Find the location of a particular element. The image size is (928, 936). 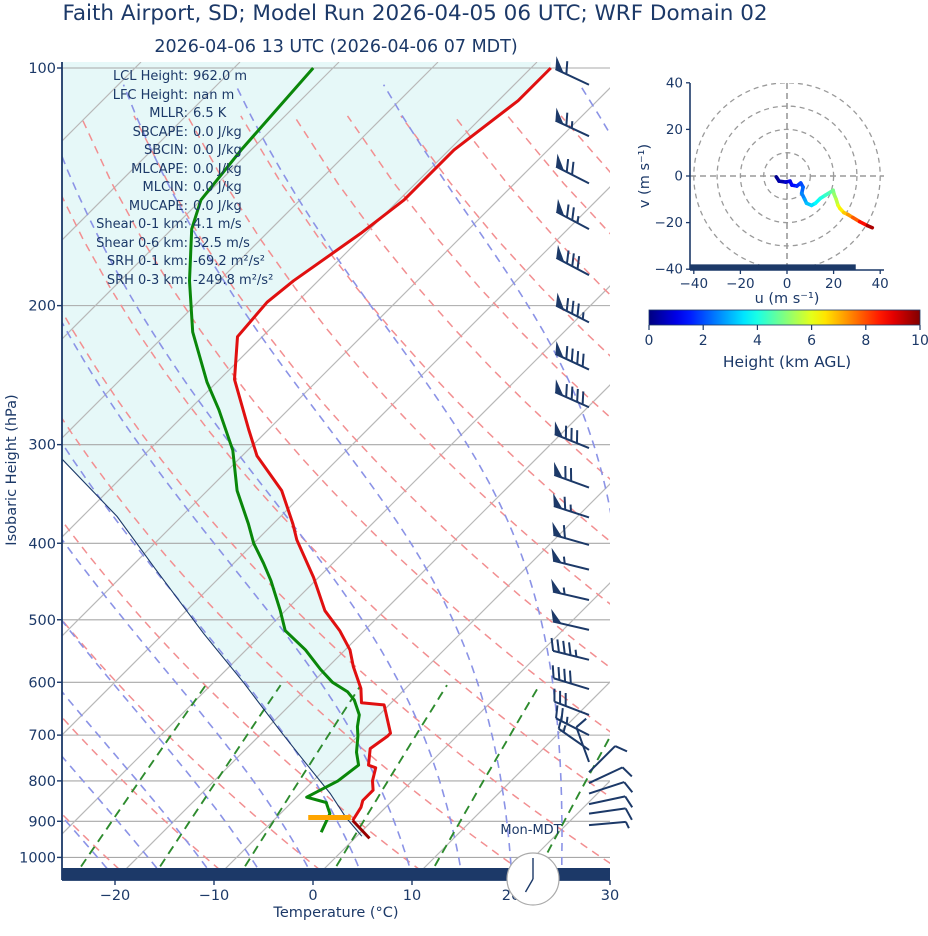

hodograph-ground-bar is located at coordinates (773, 267).